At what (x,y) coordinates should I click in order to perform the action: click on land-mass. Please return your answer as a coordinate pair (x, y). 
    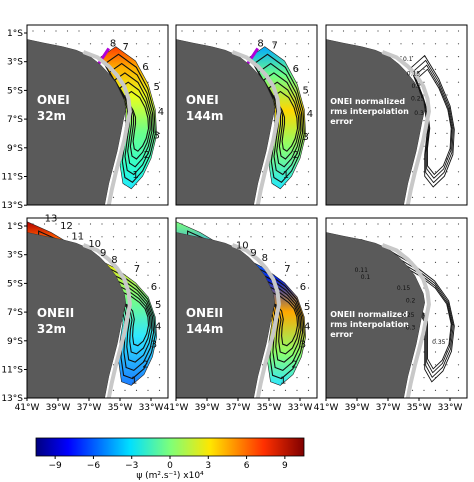
    Looking at the image, I should click on (225, 315).